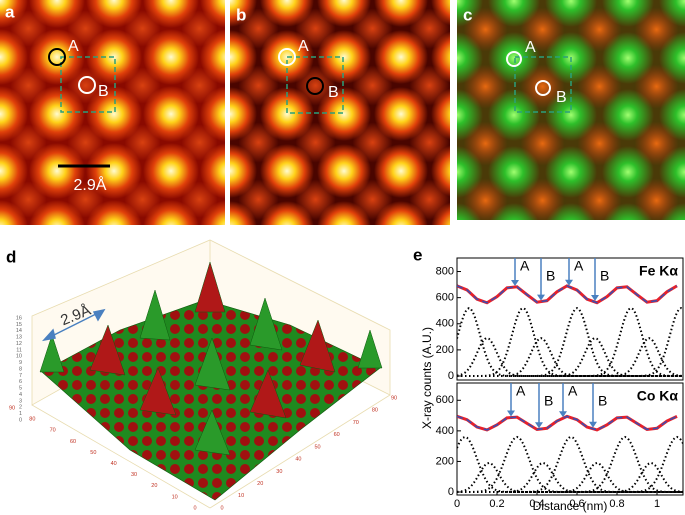  Describe the element at coordinates (298, 460) in the screenshot. I see `y-tick-label: 40` at that location.